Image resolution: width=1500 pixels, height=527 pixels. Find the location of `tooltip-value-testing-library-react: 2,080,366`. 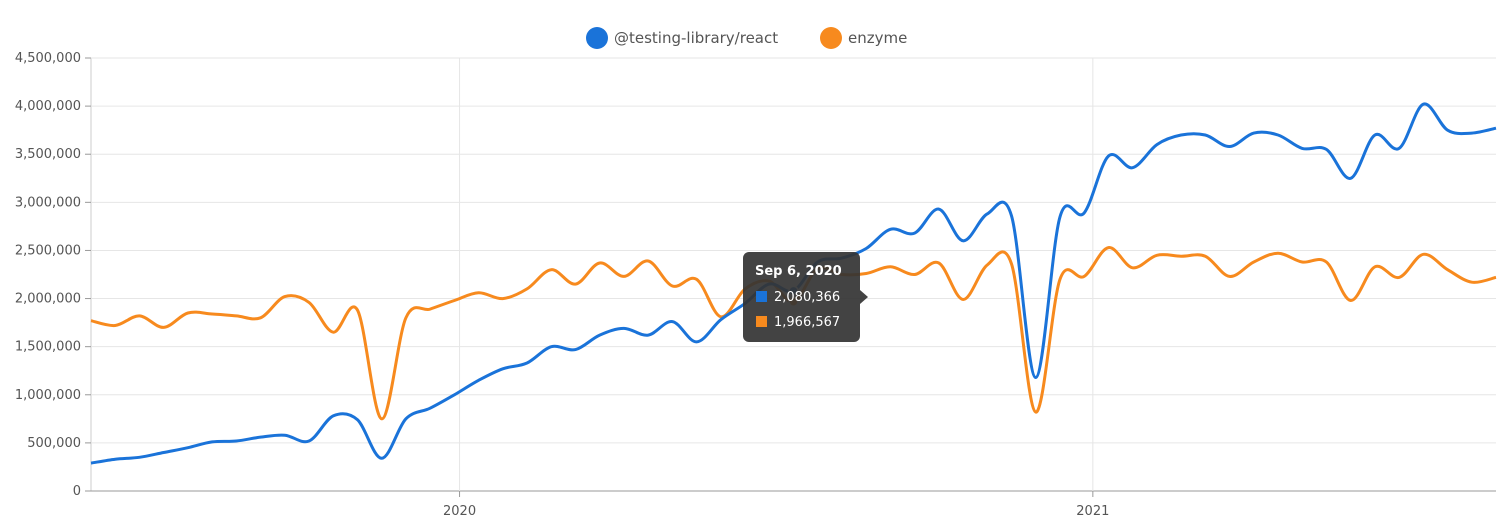

tooltip-value-testing-library-react: 2,080,366 is located at coordinates (807, 297).